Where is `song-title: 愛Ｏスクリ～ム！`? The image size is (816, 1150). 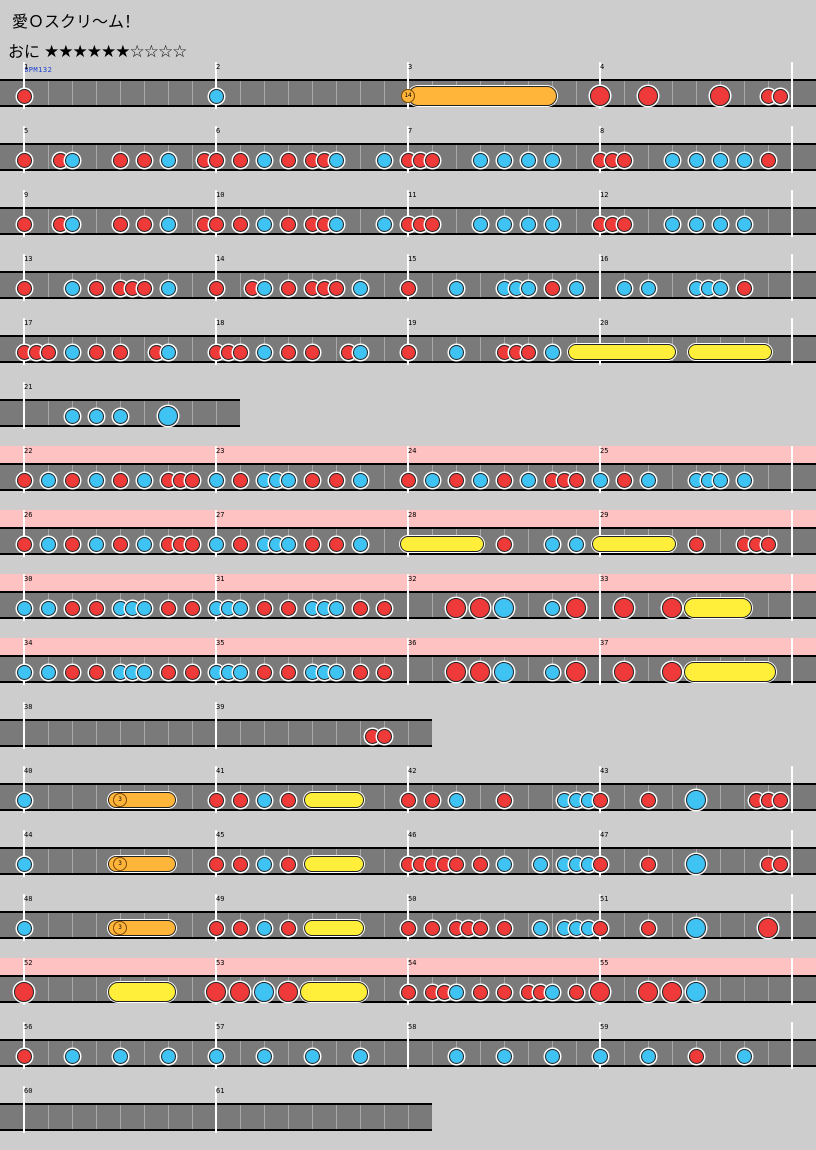 song-title: 愛Ｏスクリ～ム！ is located at coordinates (76, 21).